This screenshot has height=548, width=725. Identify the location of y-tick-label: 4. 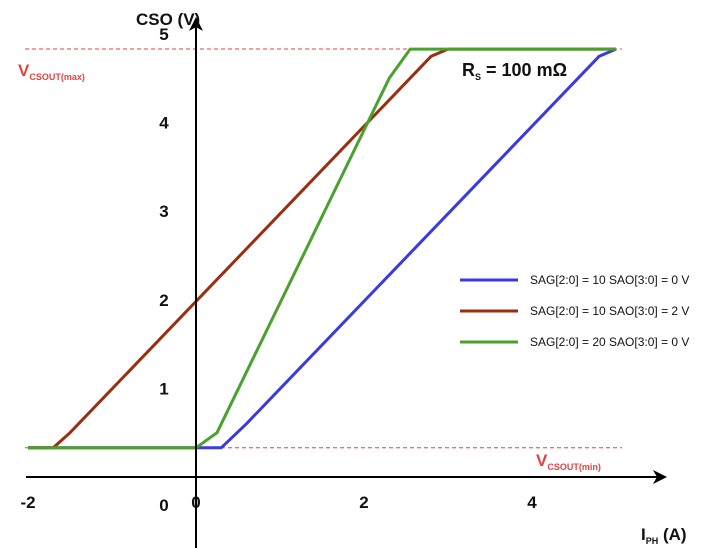
(164, 123).